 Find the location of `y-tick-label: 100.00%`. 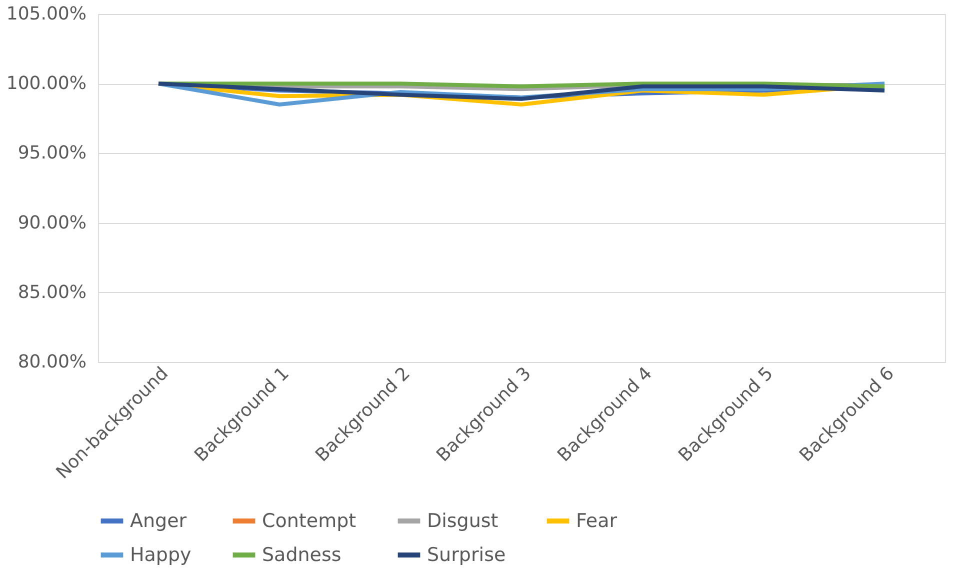

y-tick-label: 100.00% is located at coordinates (46, 83).